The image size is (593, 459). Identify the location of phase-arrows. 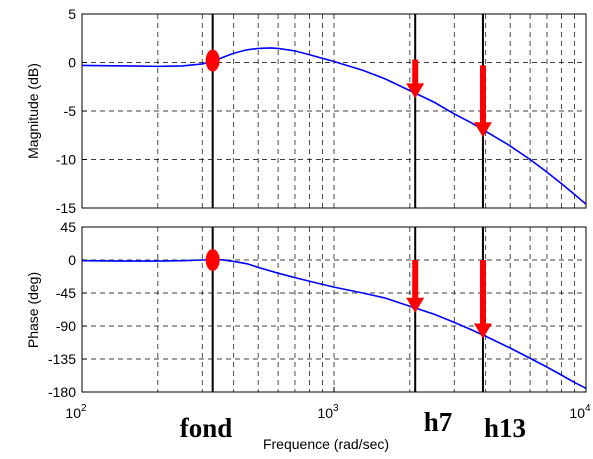
(449, 299).